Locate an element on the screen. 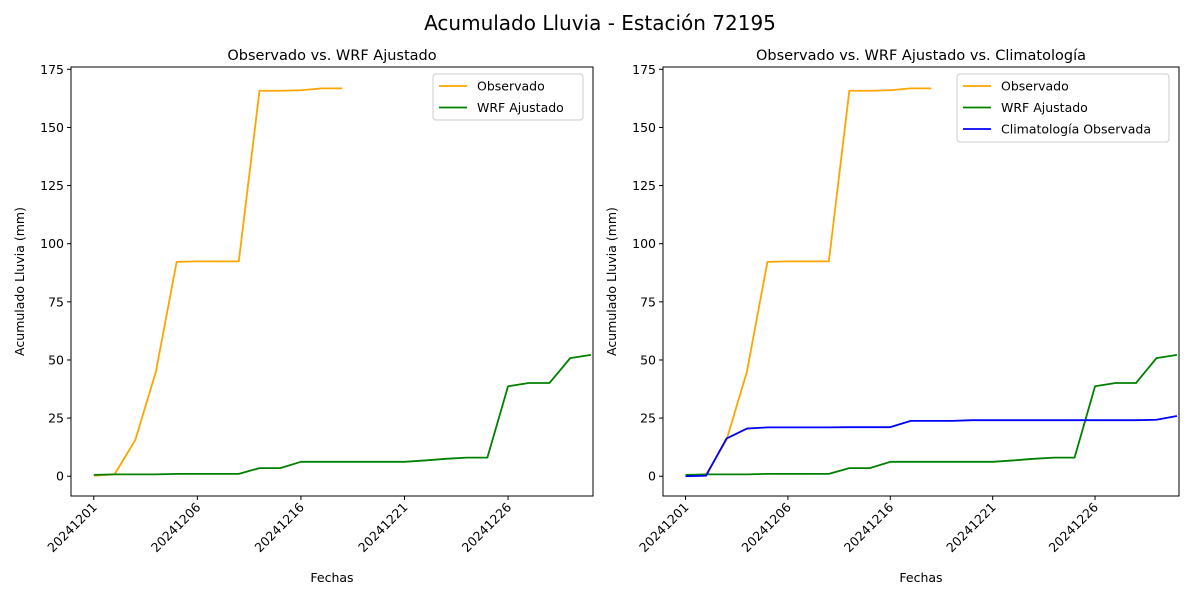  chart-title: Observado vs. WRF Ajustado is located at coordinates (331, 56).